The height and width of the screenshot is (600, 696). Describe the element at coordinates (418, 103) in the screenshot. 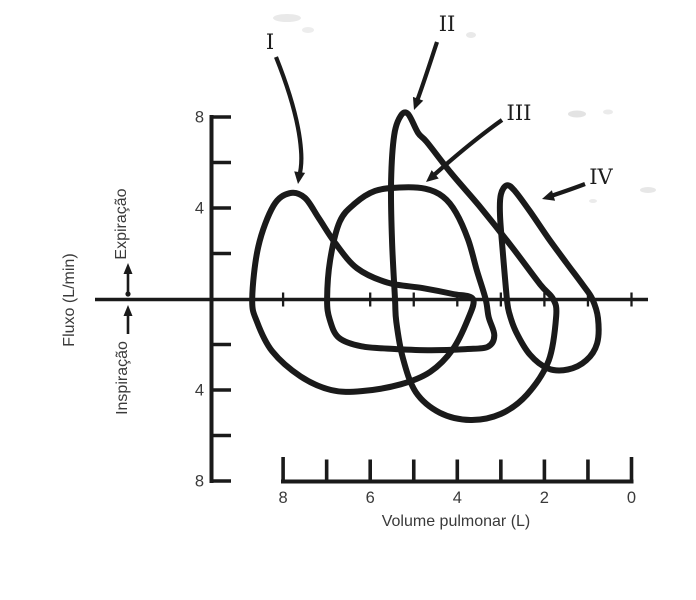

I see `loop-II-arrowhead-icon` at that location.